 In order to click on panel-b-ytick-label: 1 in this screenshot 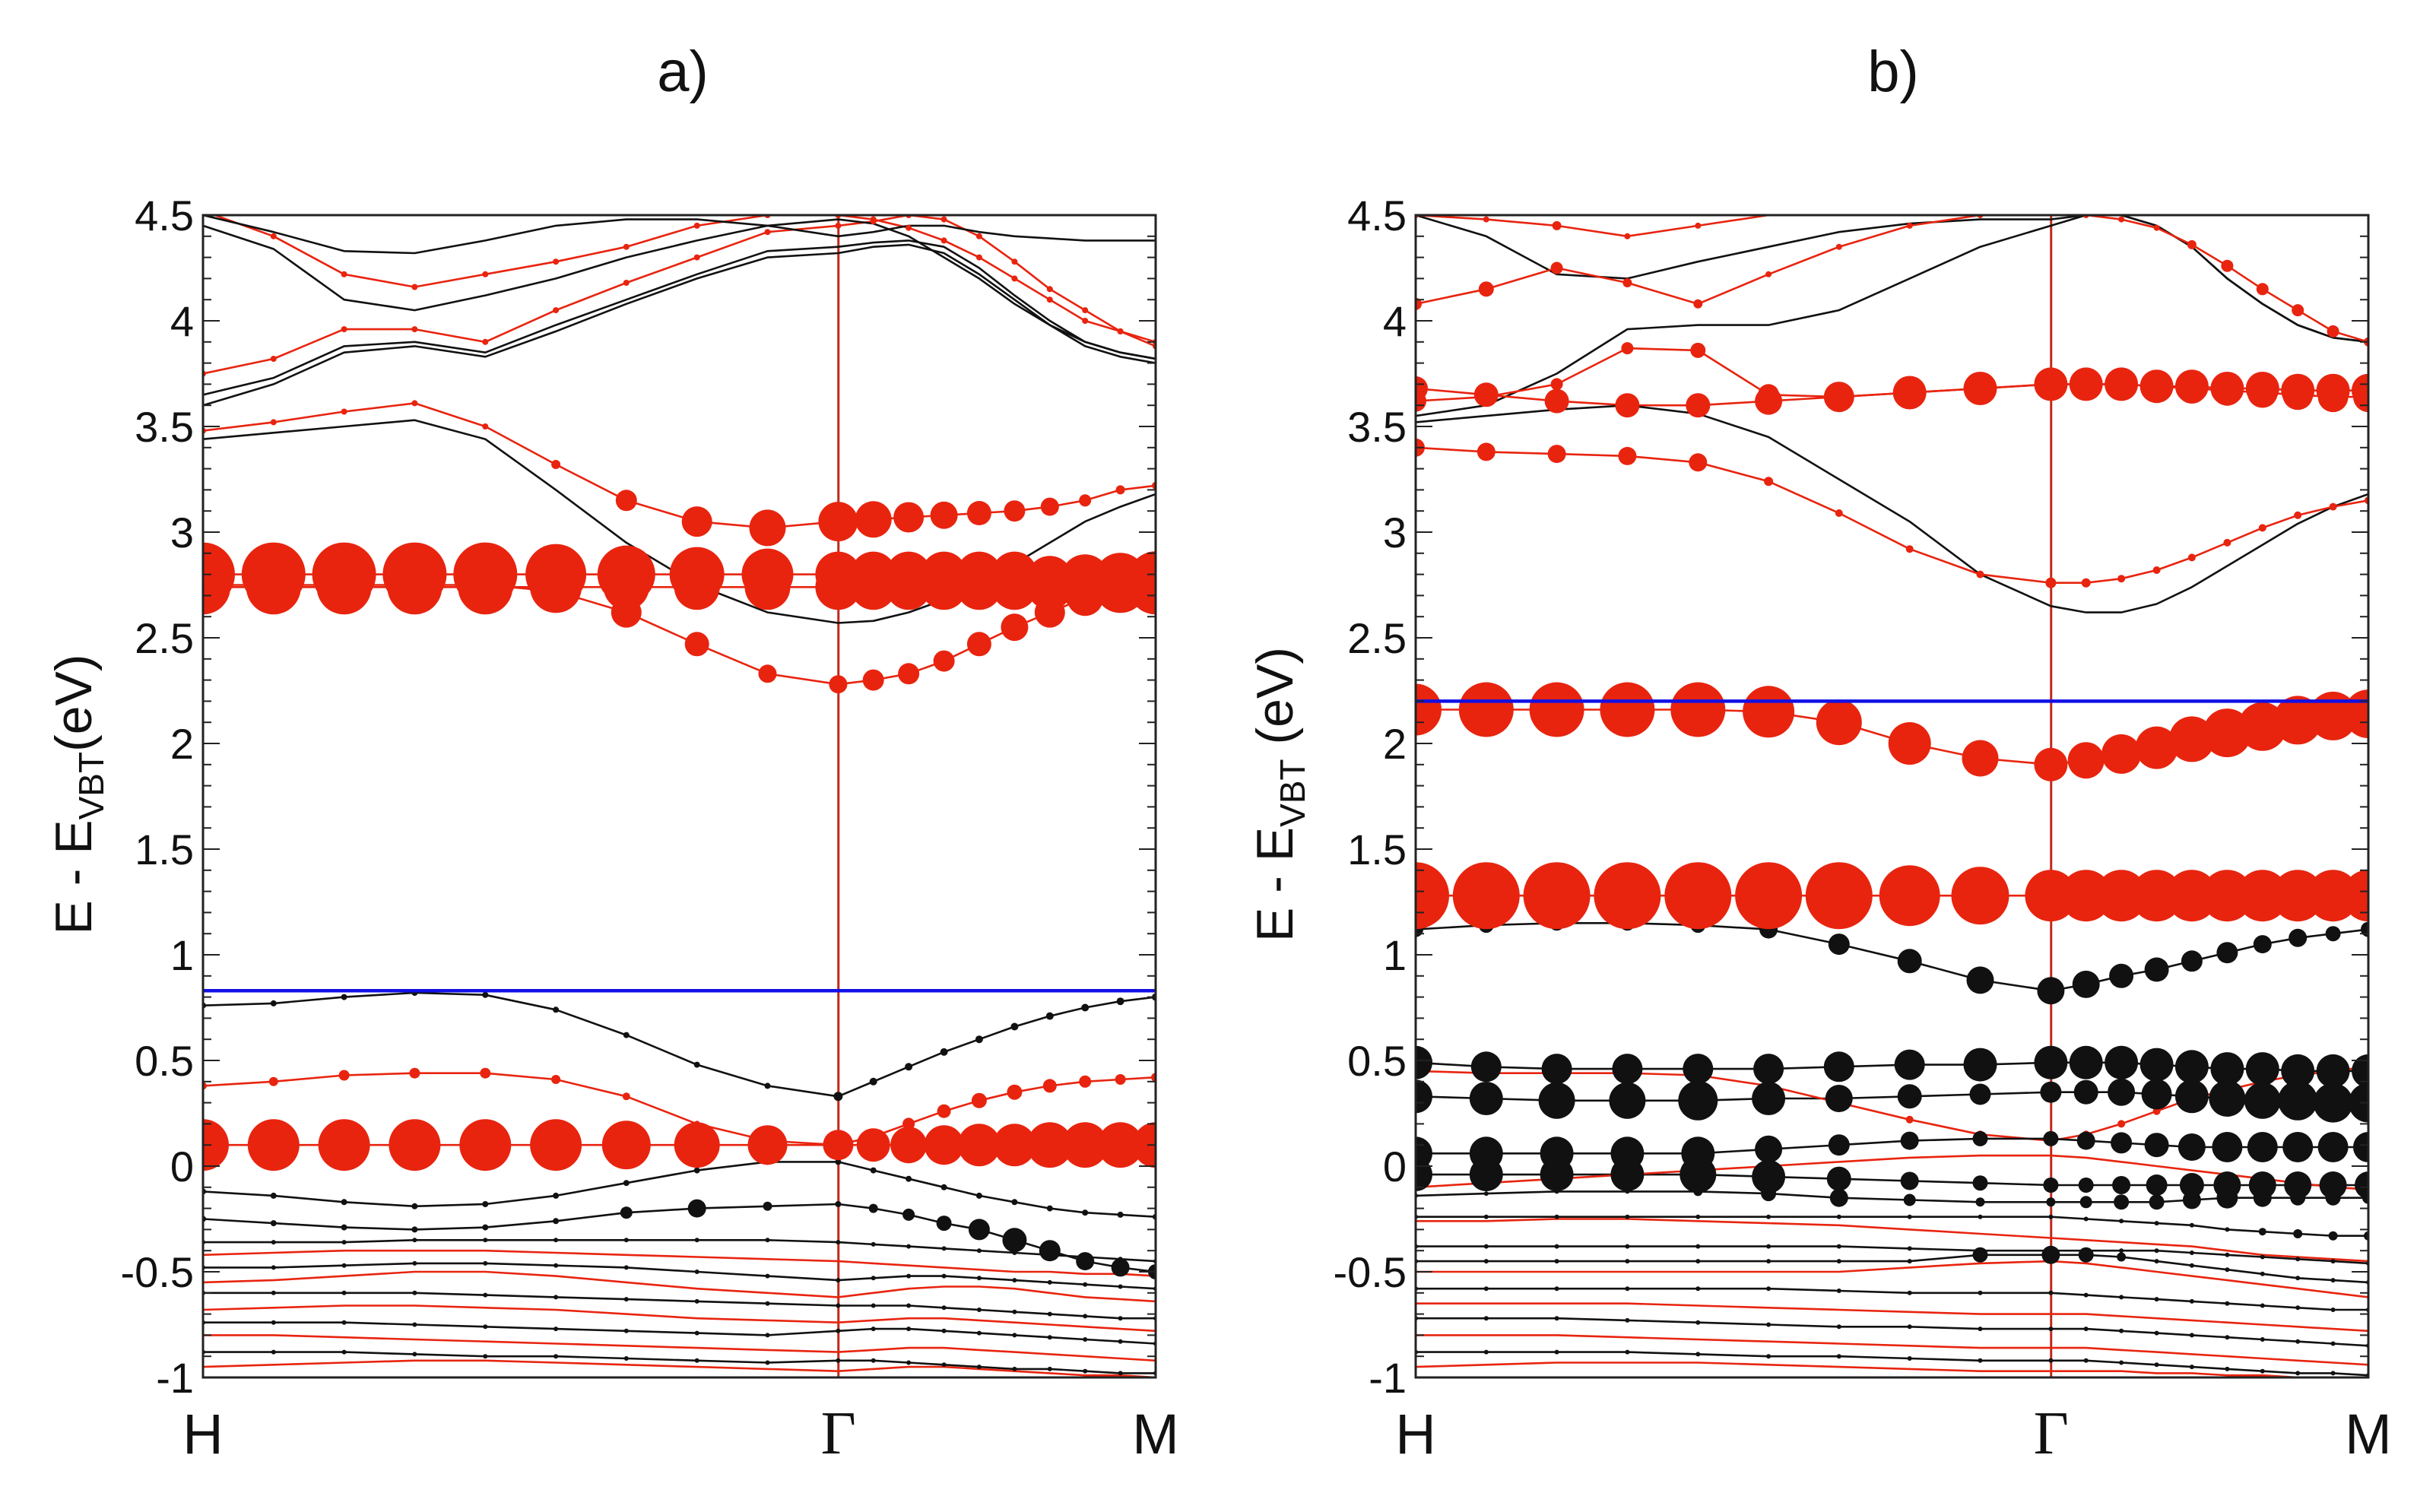, I will do `click(1395, 955)`.